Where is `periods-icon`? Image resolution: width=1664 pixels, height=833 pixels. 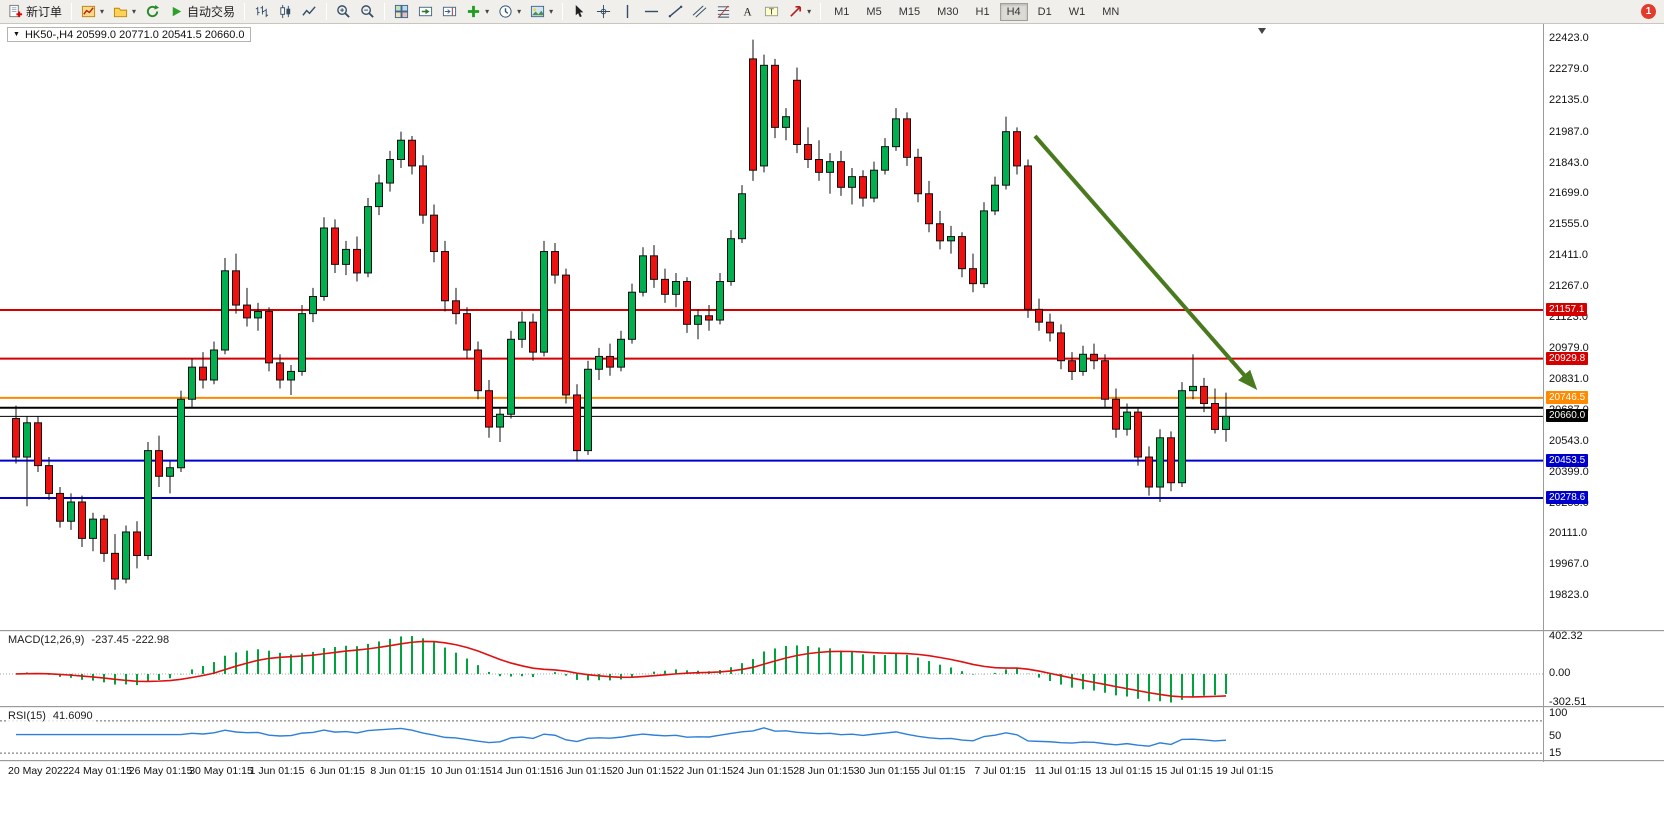
periods-icon is located at coordinates (505, 11).